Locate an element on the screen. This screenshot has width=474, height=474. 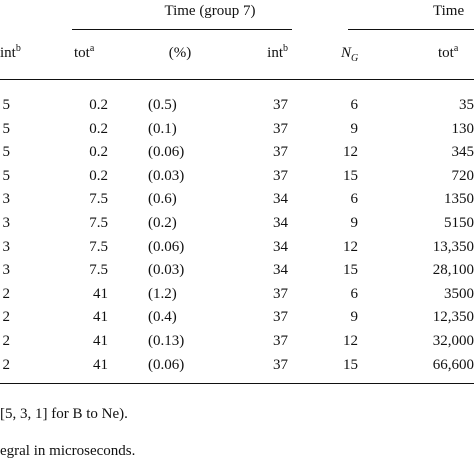
cell-pct: (0.13) is located at coordinates (166, 341).